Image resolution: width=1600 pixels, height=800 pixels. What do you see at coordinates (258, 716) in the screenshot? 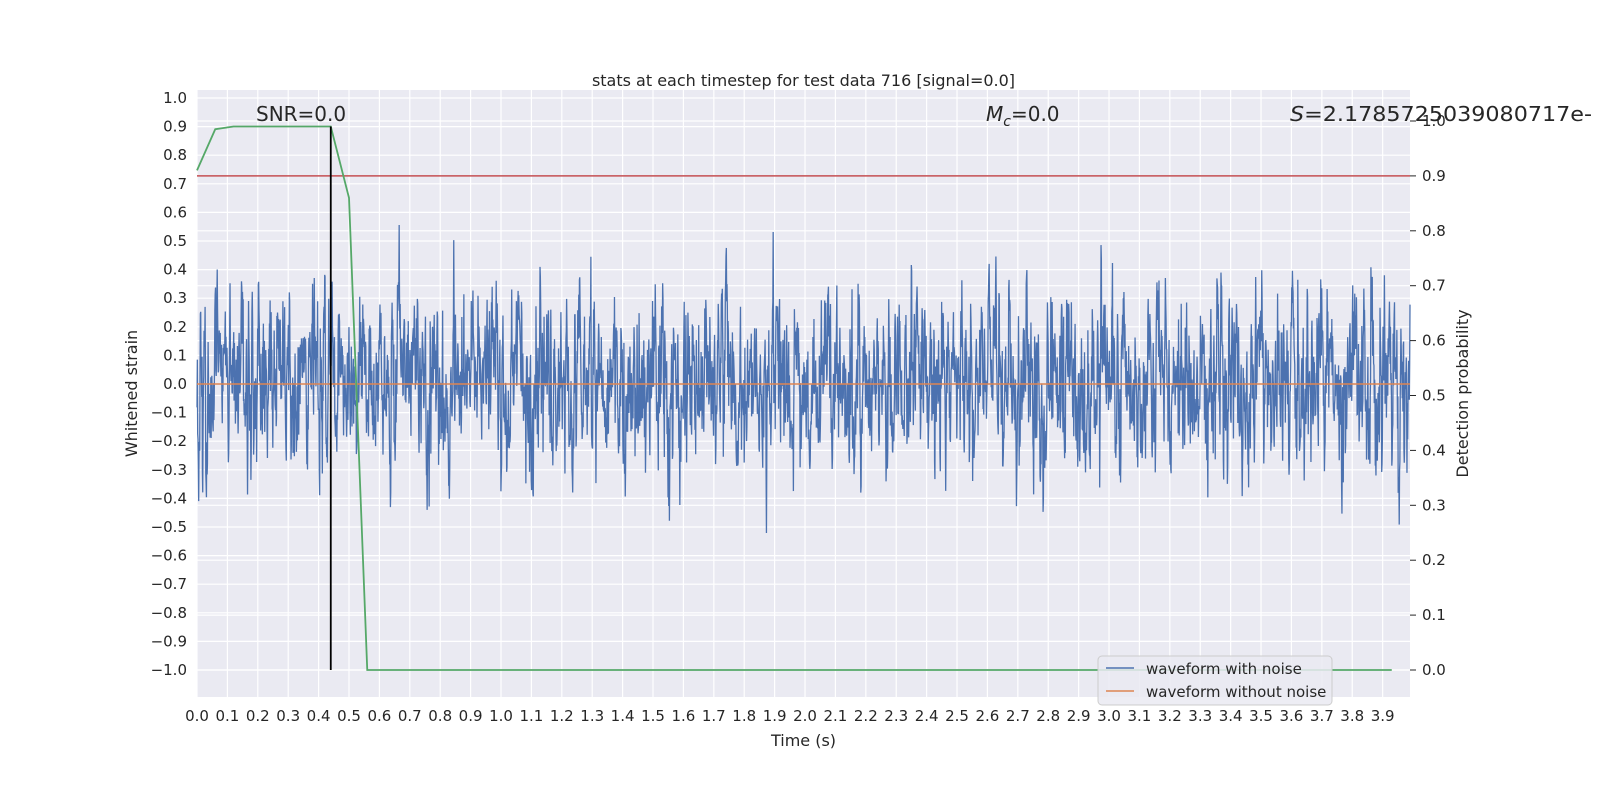
I see `x-tick-label: 0.2` at bounding box center [258, 716].